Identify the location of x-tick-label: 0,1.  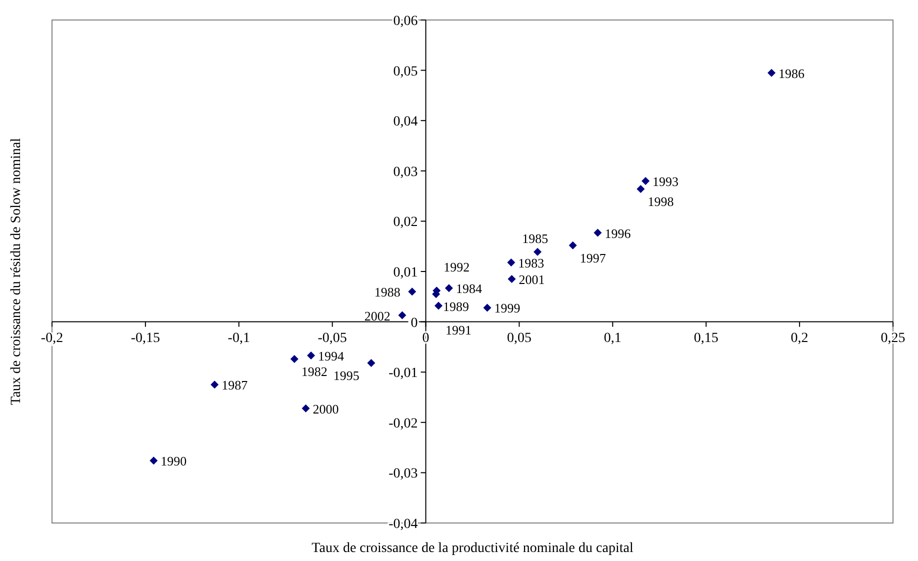
(613, 338).